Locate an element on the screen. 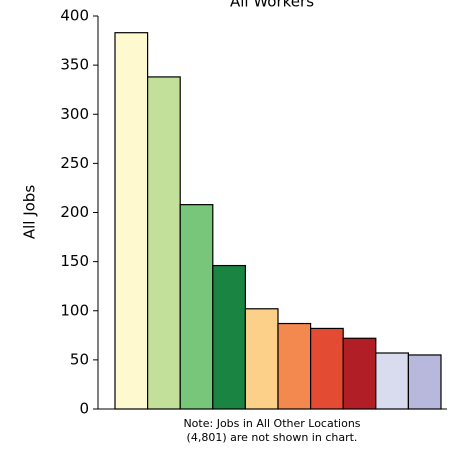 The width and height of the screenshot is (452, 452). y-tick-label: 250 is located at coordinates (74, 163).